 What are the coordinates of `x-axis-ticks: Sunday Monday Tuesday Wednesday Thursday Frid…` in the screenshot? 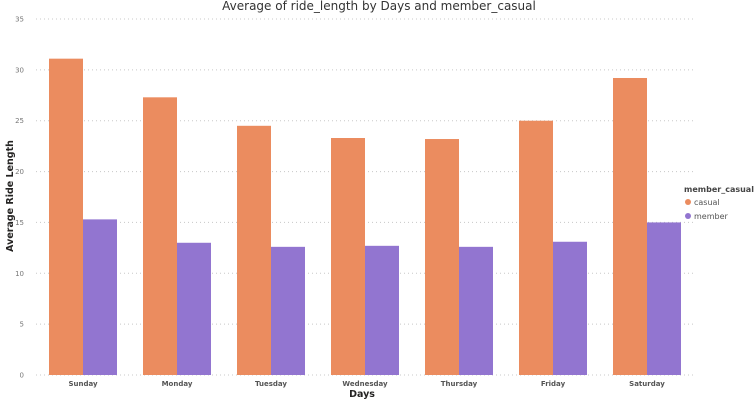 It's located at (366, 384).